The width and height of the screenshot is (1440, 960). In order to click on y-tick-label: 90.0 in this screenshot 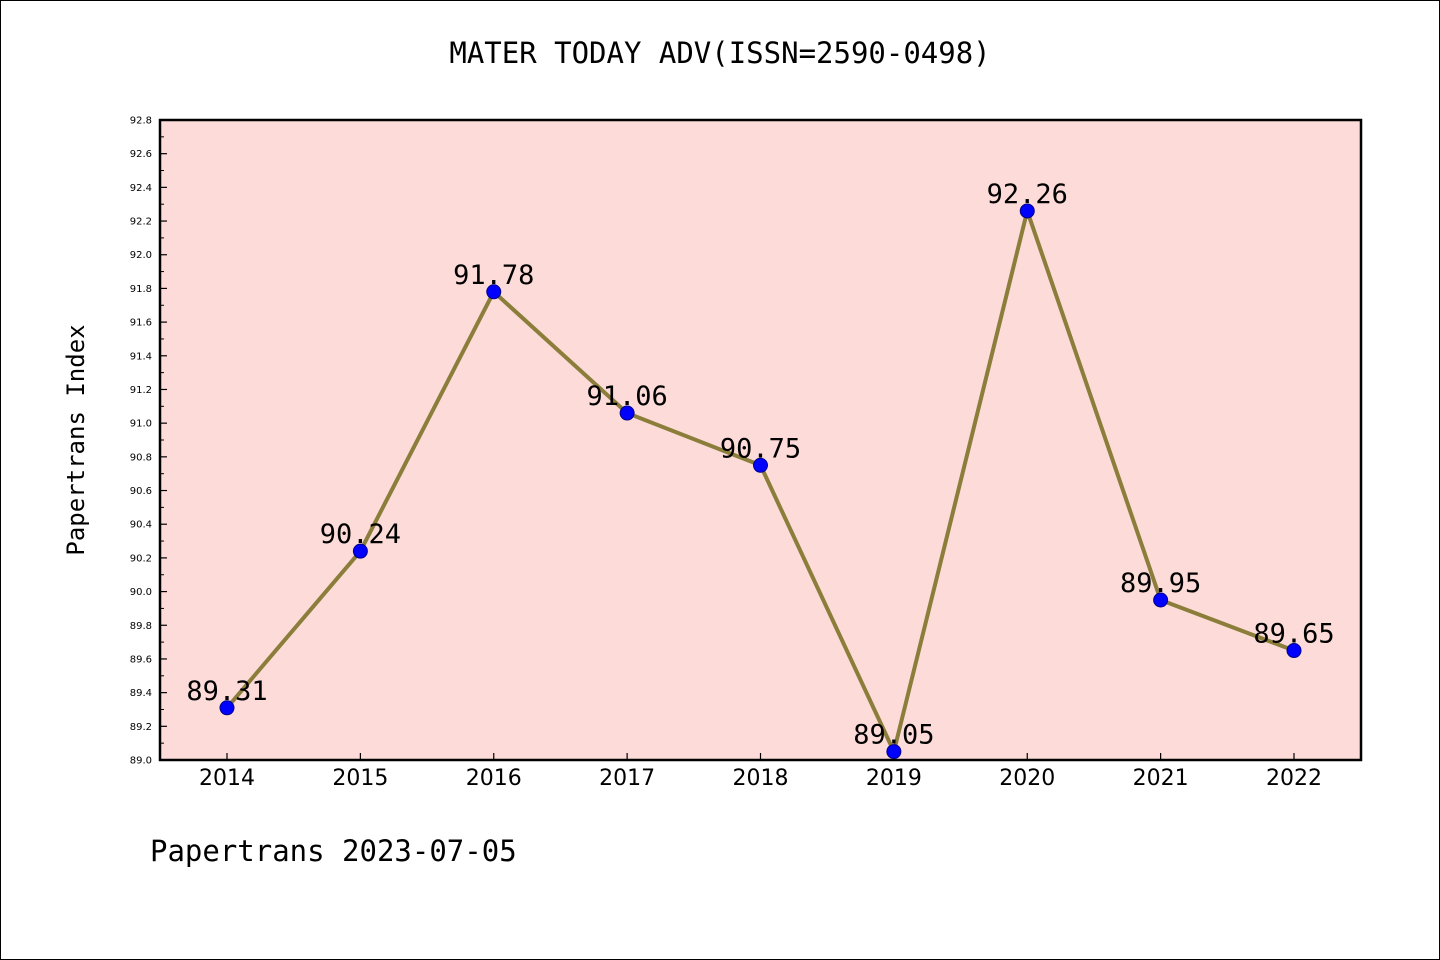, I will do `click(141, 592)`.